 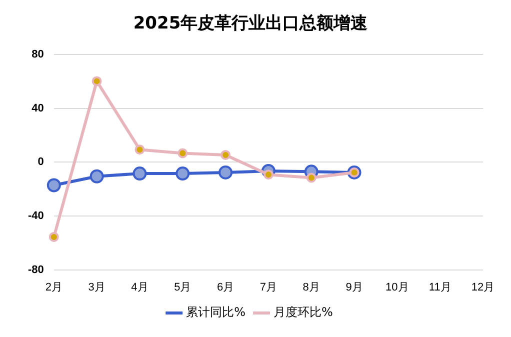 I want to click on legend-label: 累计同比%, so click(x=216, y=312).